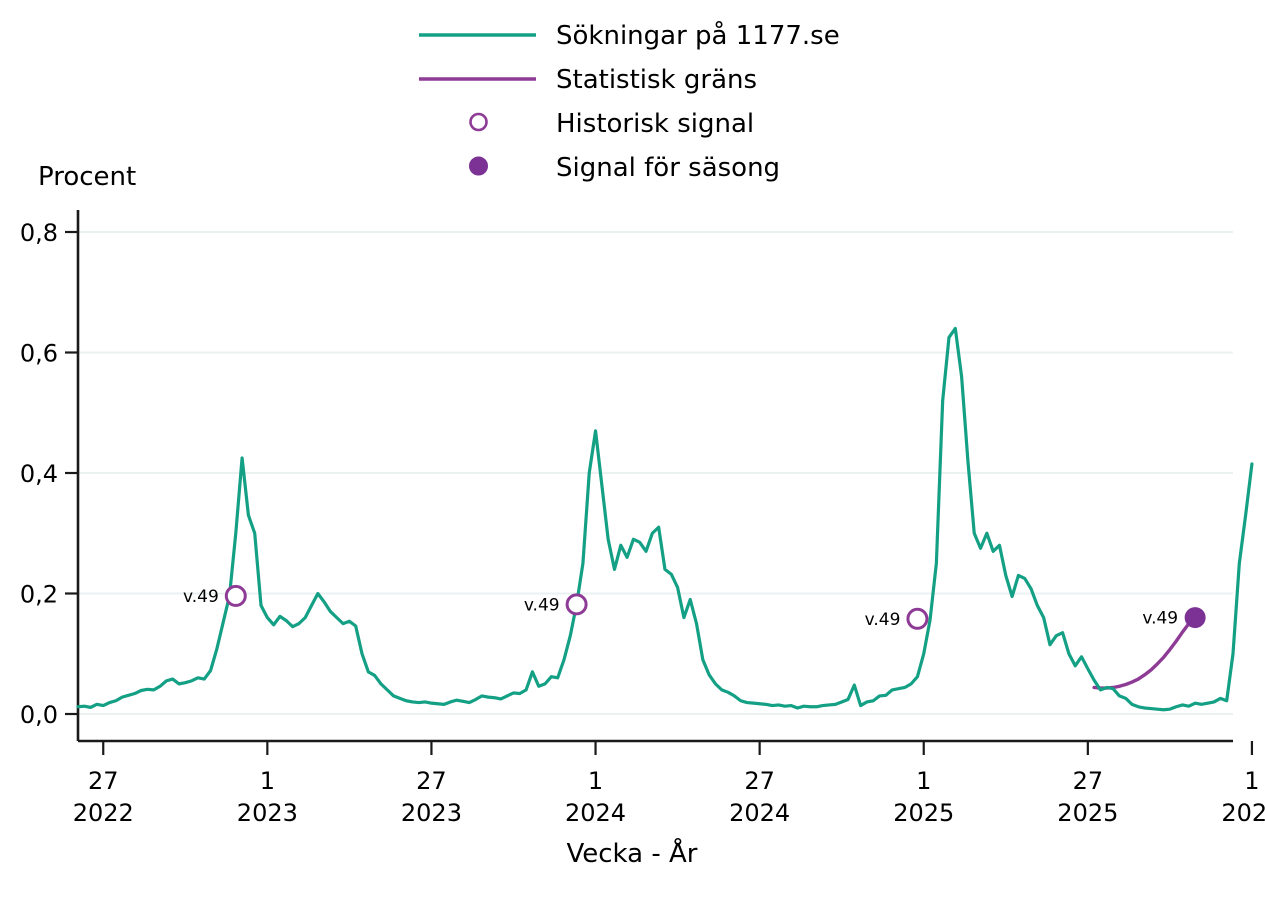  Describe the element at coordinates (87, 177) in the screenshot. I see `y-axis-title: Procent` at that location.